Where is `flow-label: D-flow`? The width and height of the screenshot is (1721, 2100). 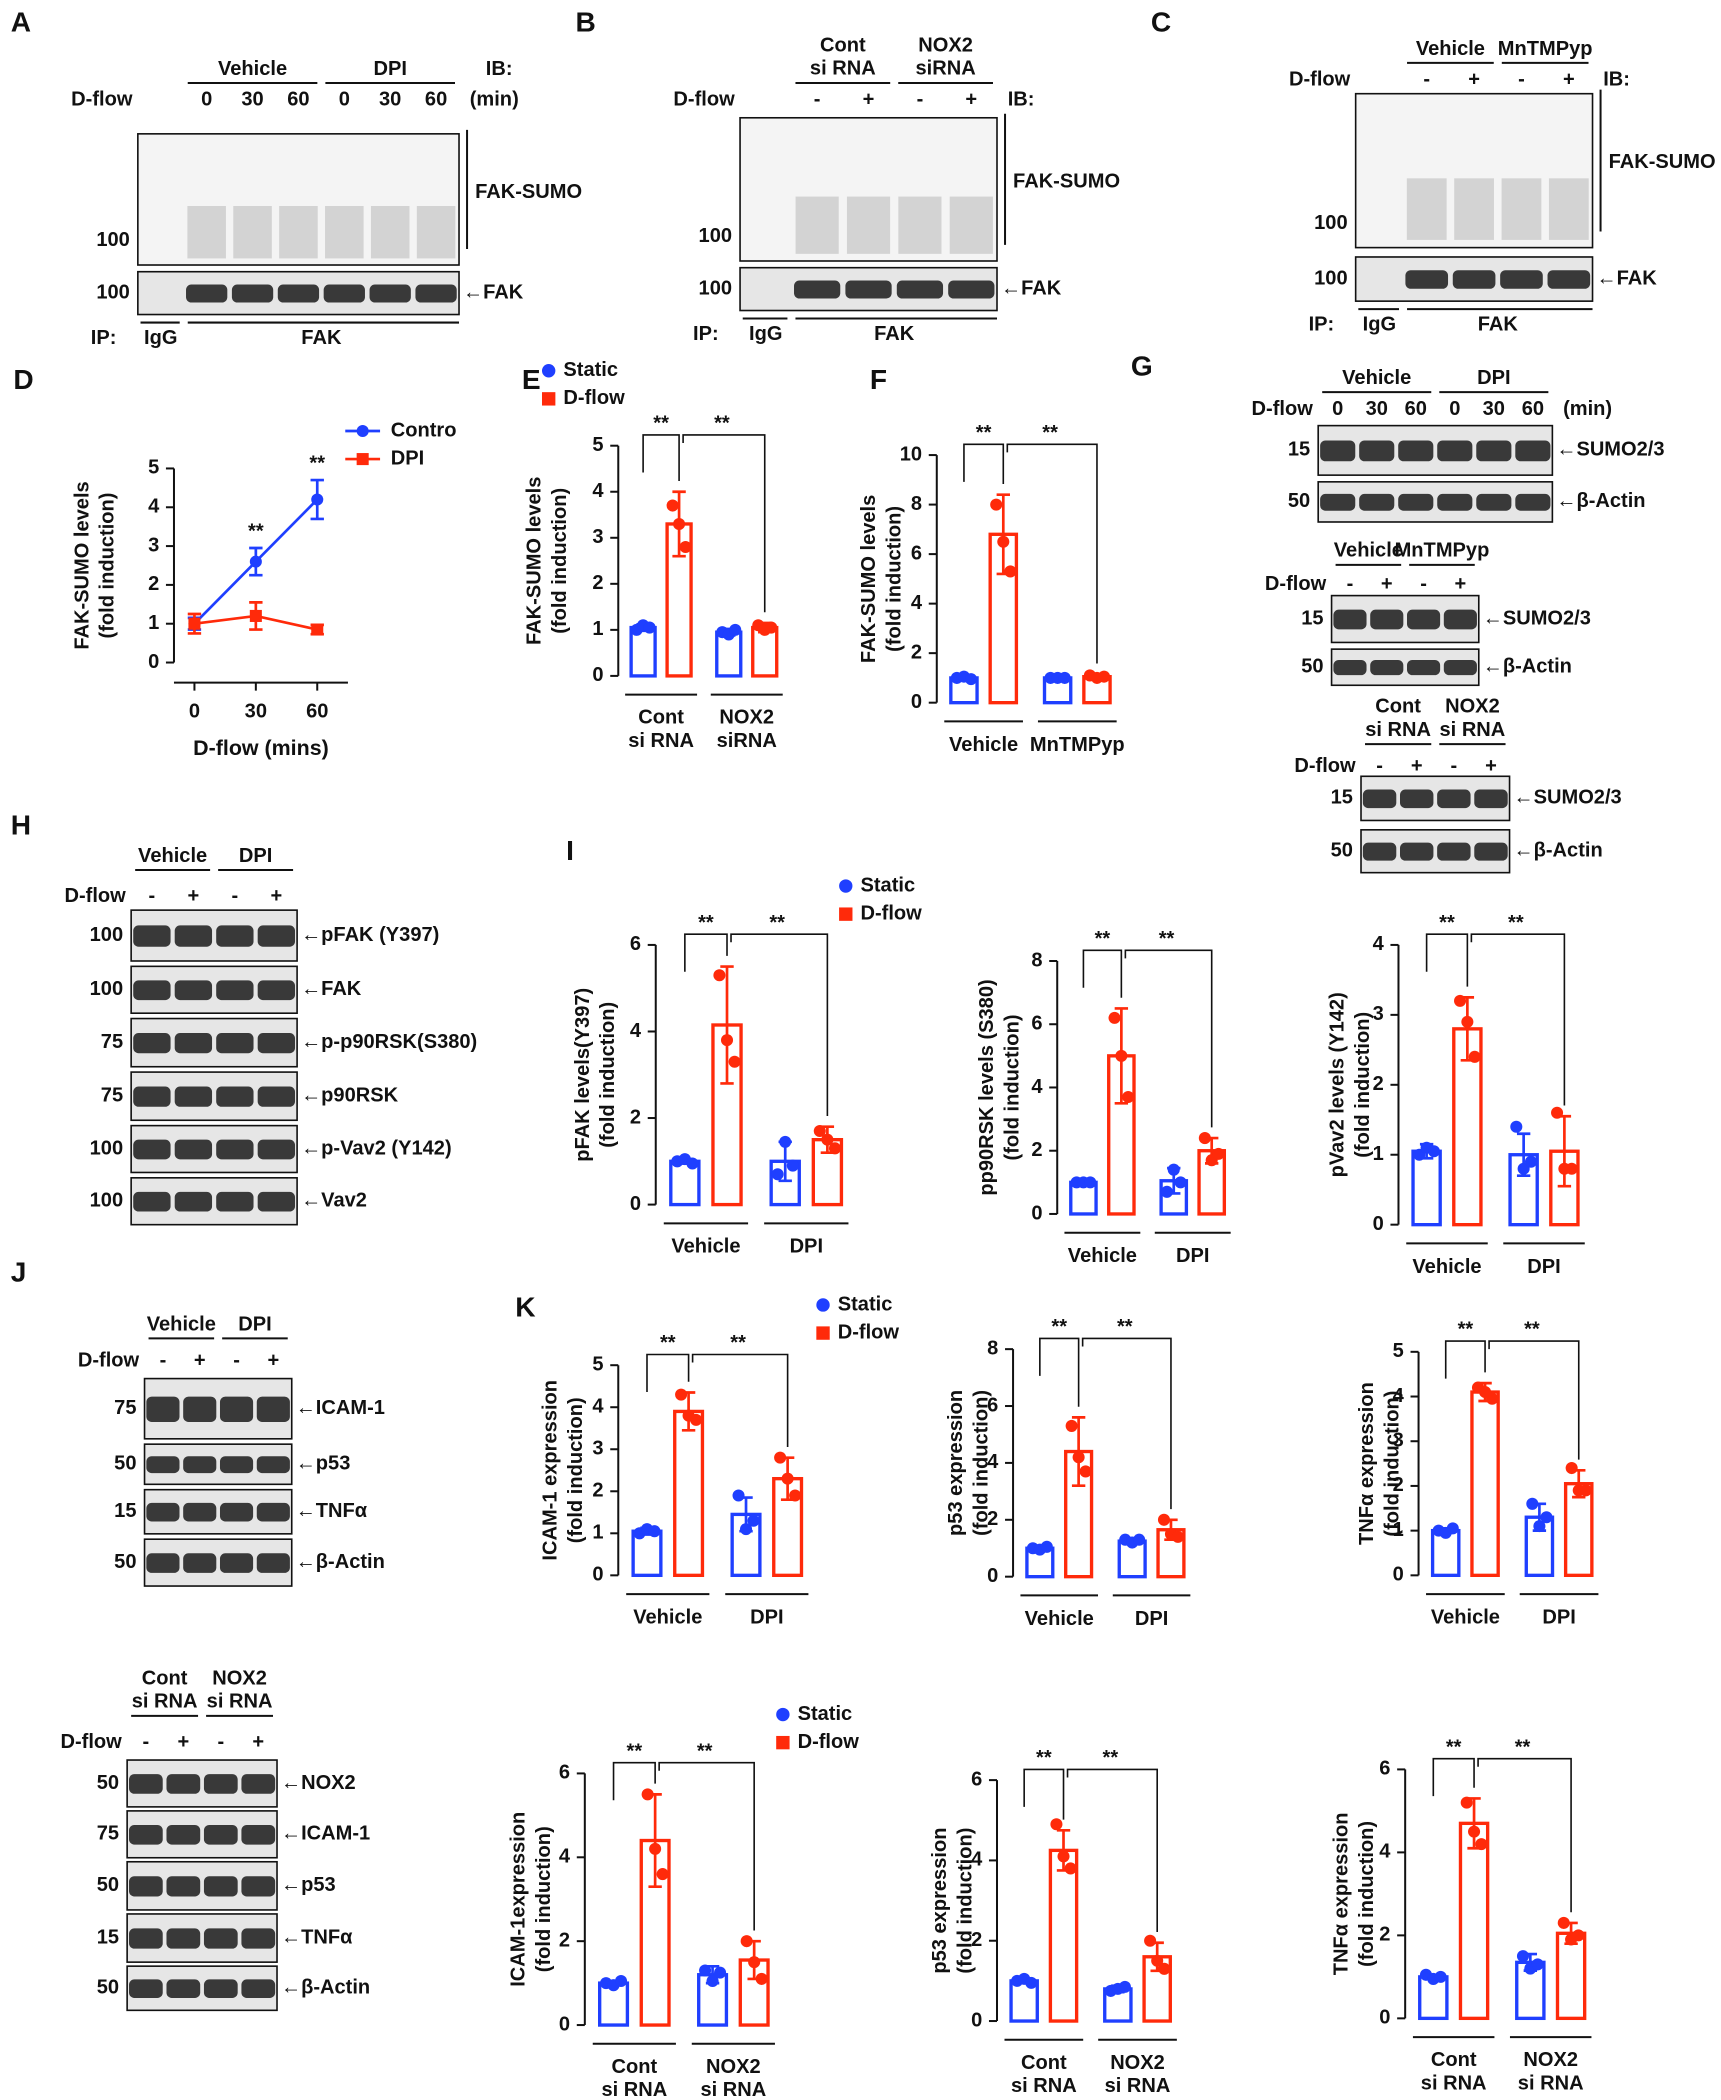
flow-label: D-flow is located at coordinates (109, 1360).